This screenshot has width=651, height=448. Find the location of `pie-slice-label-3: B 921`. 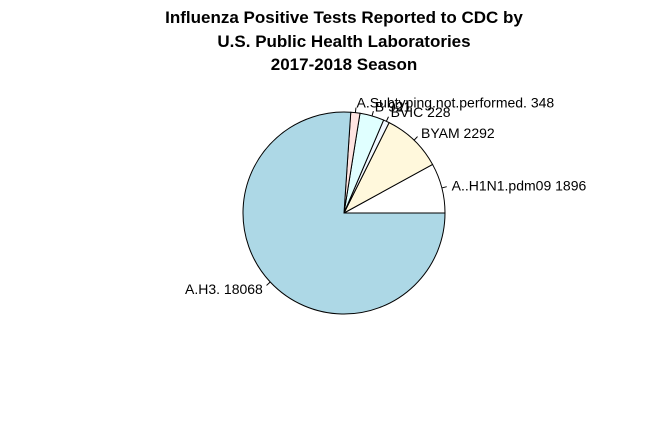

pie-slice-label-3: B 921 is located at coordinates (393, 106).